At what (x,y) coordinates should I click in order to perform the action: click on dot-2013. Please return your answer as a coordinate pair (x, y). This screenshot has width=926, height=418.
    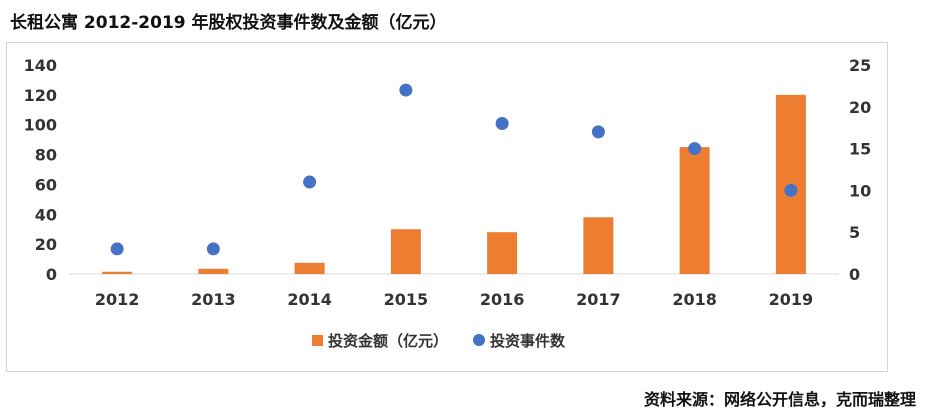
    Looking at the image, I should click on (213, 249).